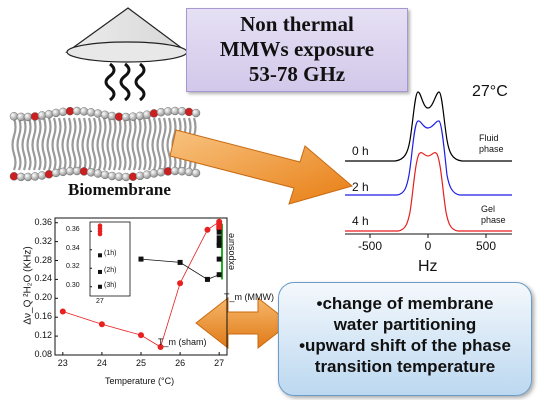  I want to click on title-line-3: 53-78 GHz, so click(297, 74).